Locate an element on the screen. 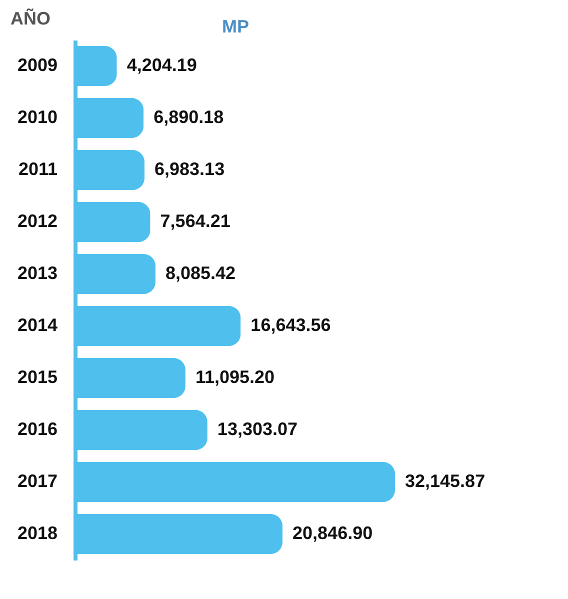 This screenshot has height=599, width=568. y-tick-label: 2012 is located at coordinates (37, 221).